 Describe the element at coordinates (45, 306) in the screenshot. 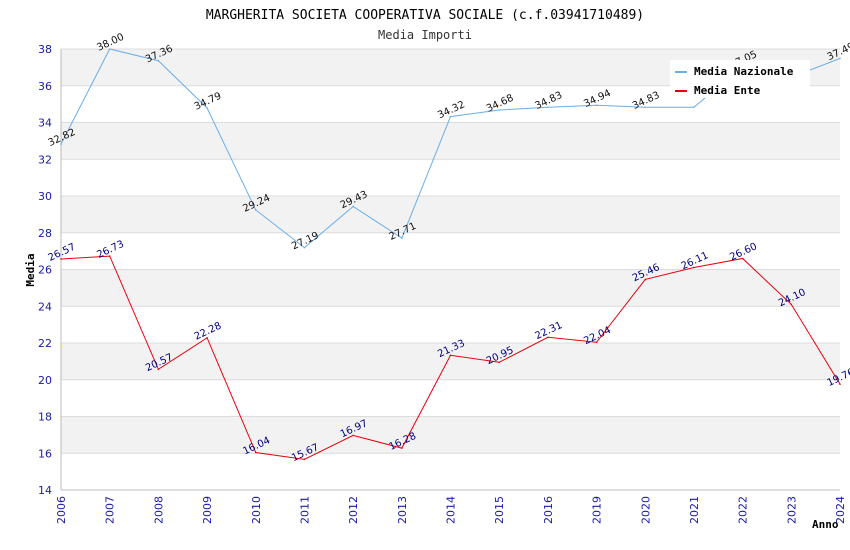

I see `y-tick-label: 24` at that location.